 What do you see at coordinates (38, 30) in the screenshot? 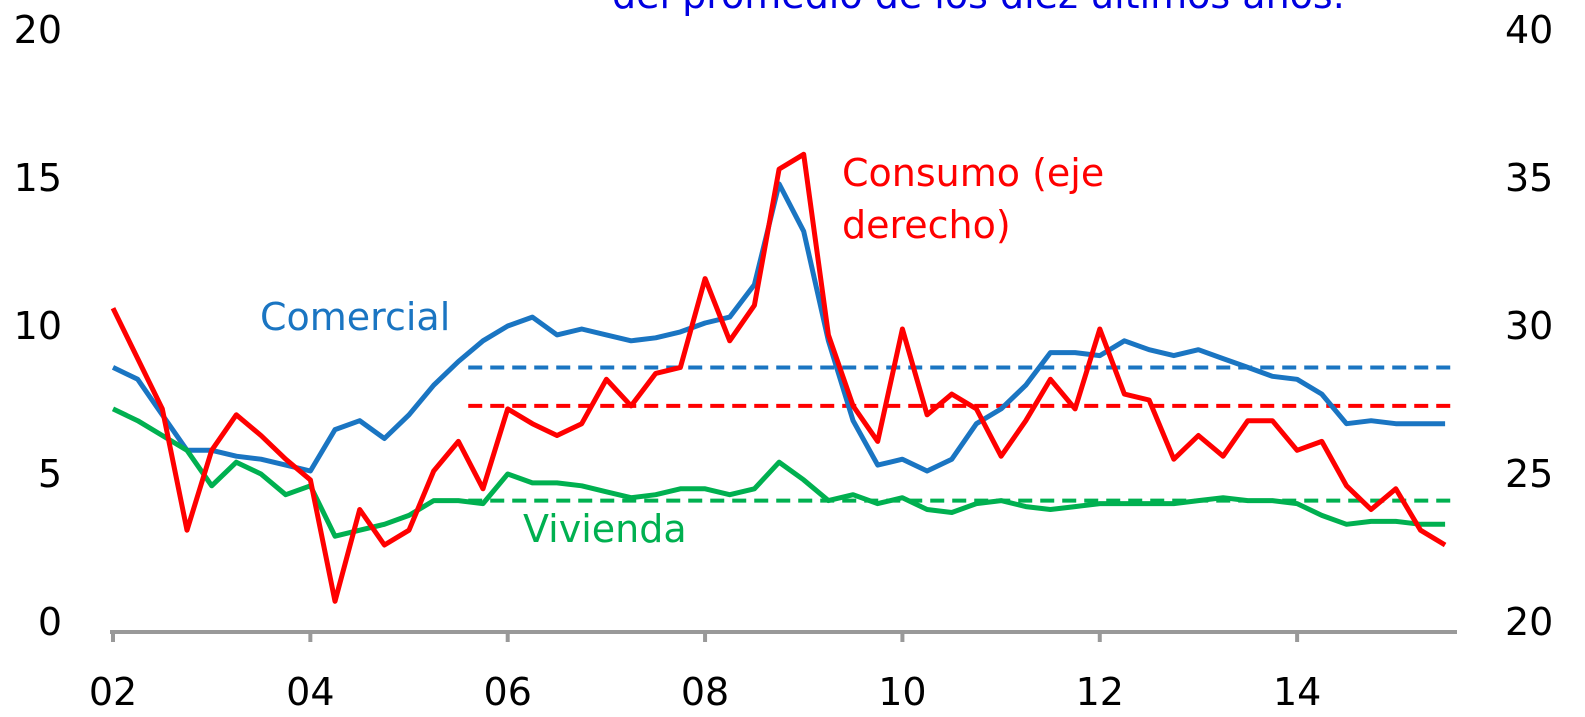
I see `y-tick-label: 20` at bounding box center [38, 30].